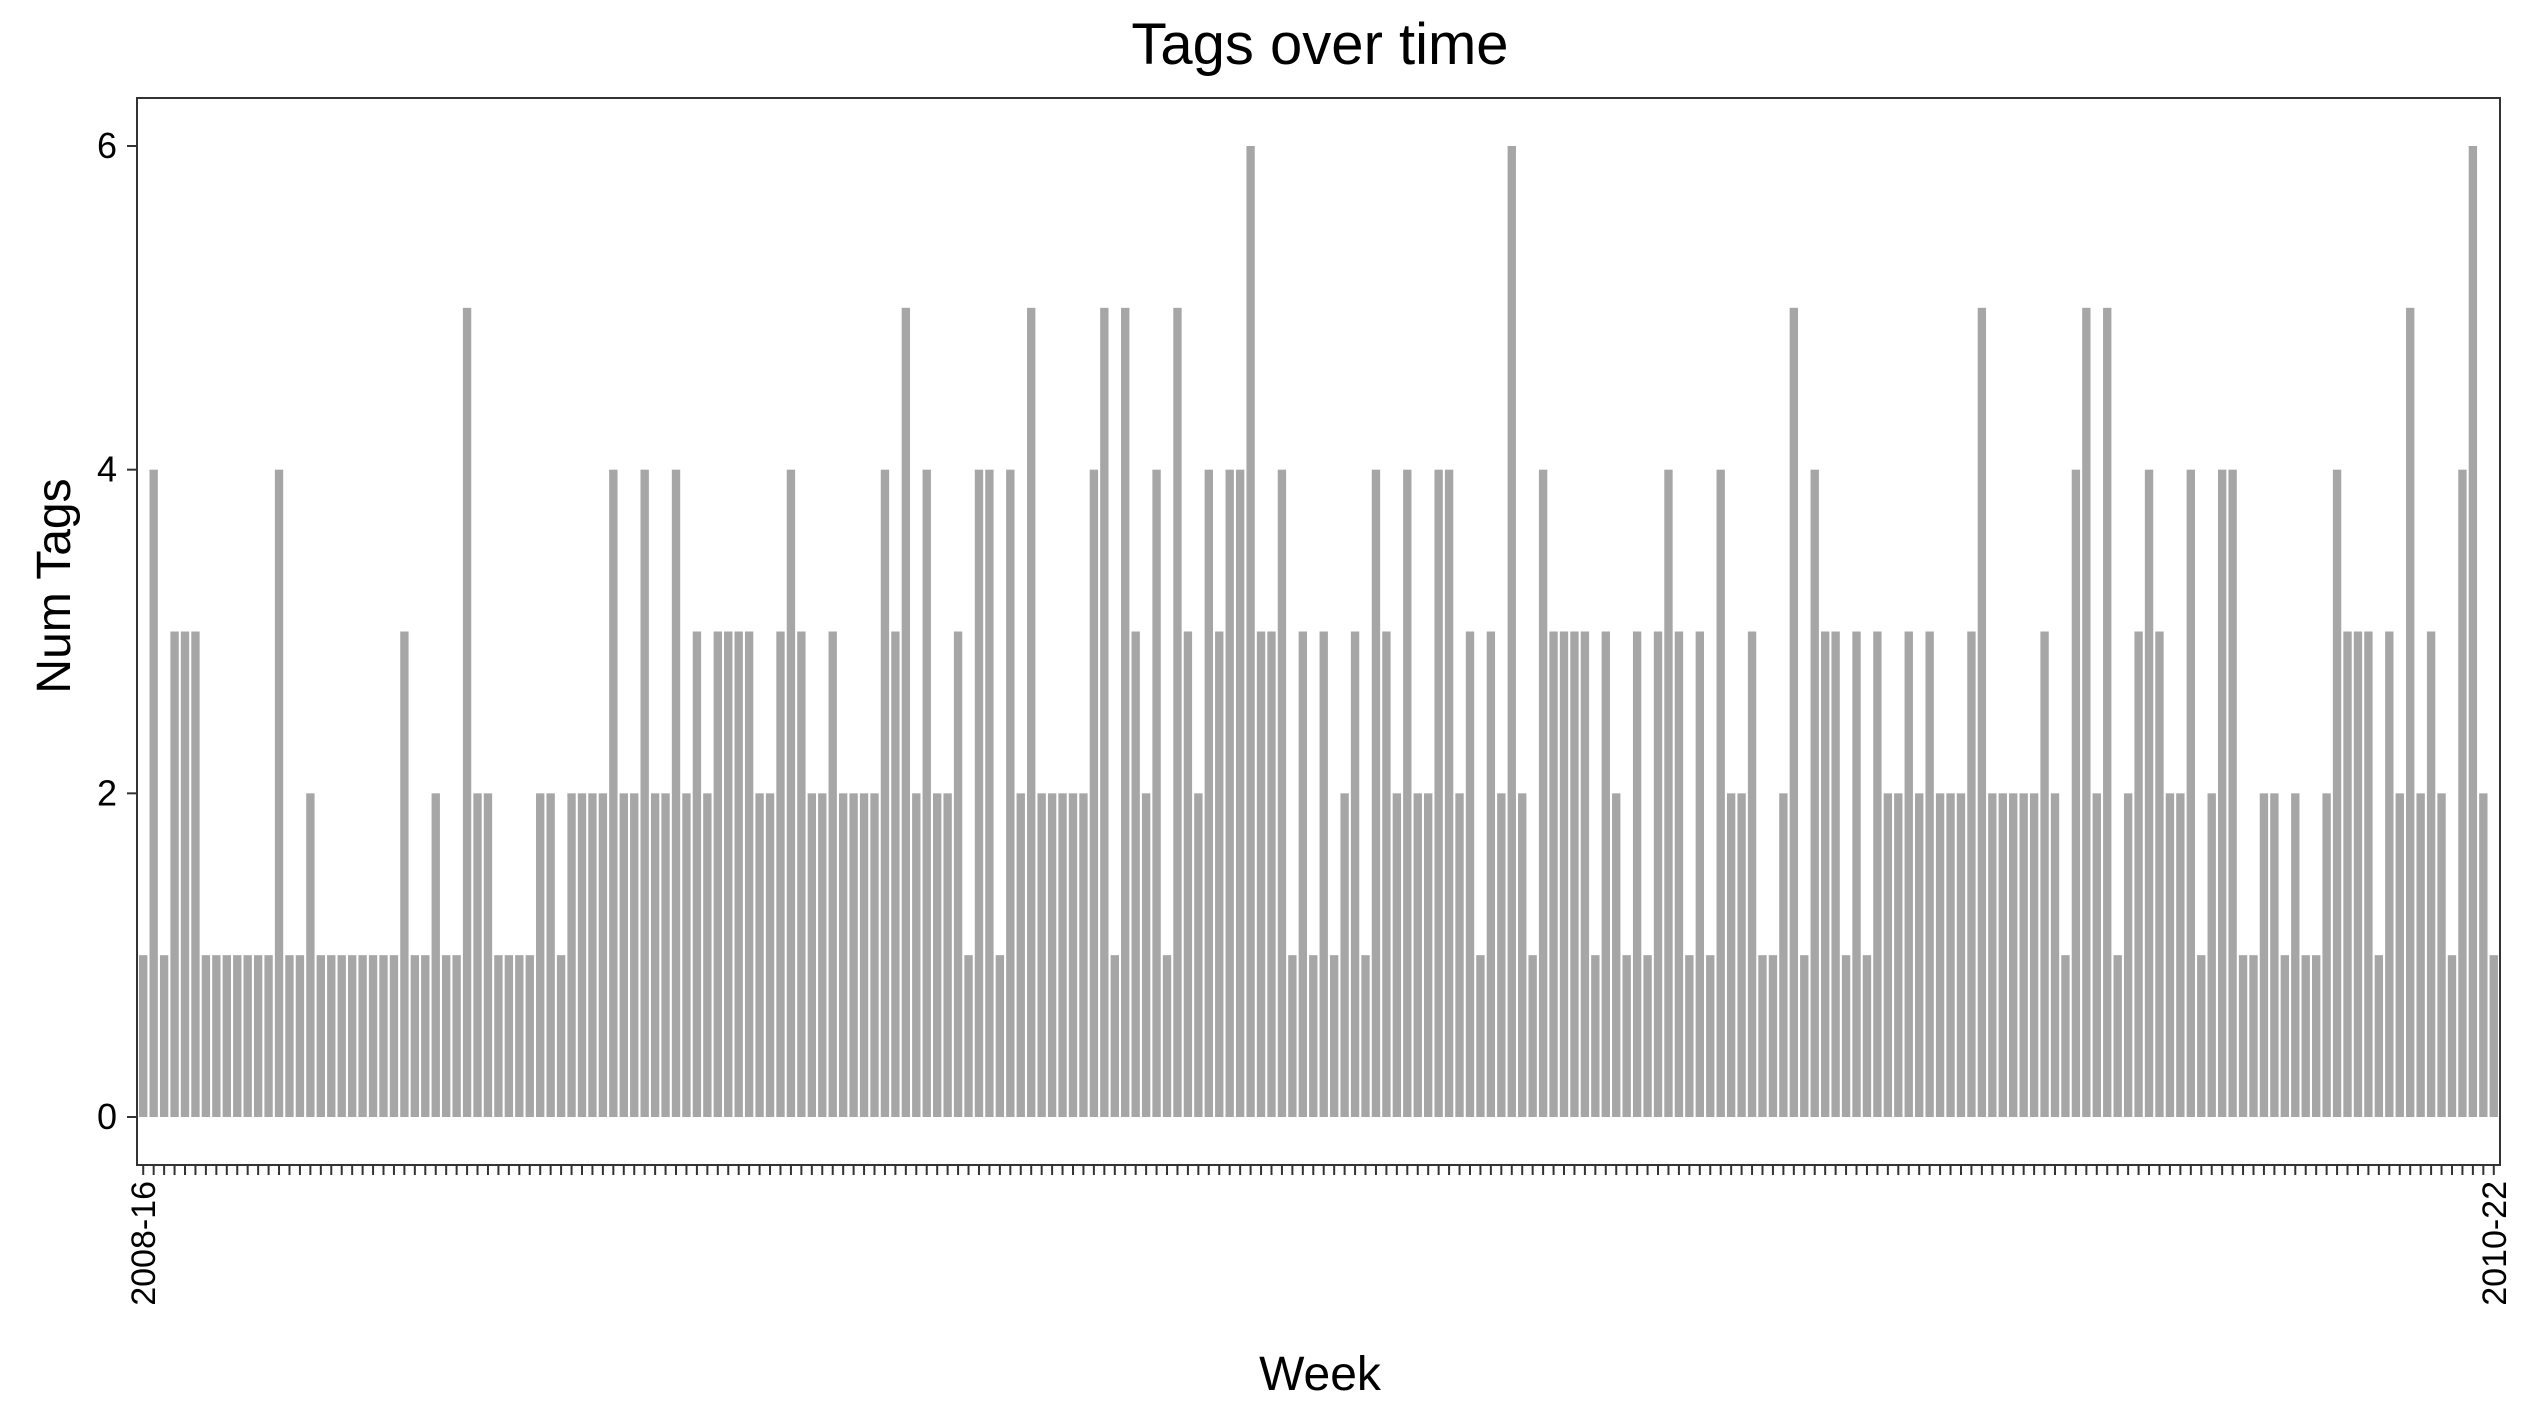 This screenshot has width=2525, height=1425. Describe the element at coordinates (107, 792) in the screenshot. I see `y-tick-label: 2` at that location.